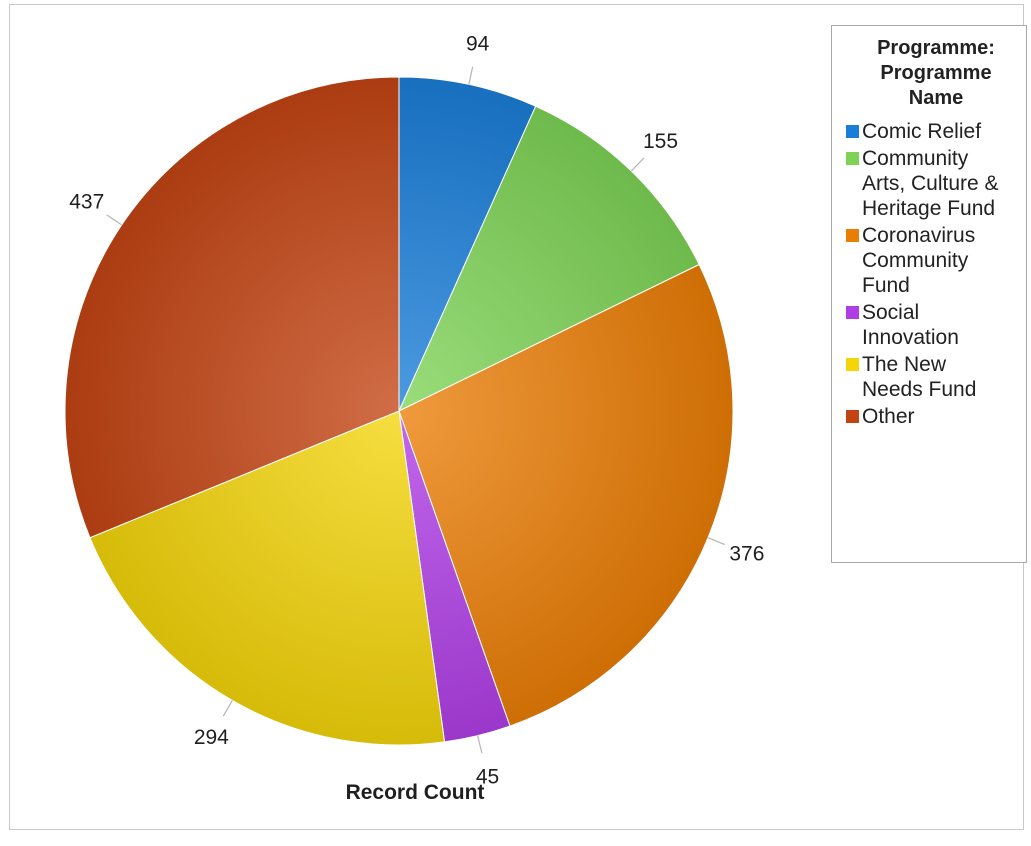  What do you see at coordinates (932, 416) in the screenshot?
I see `legend-item: Other` at bounding box center [932, 416].